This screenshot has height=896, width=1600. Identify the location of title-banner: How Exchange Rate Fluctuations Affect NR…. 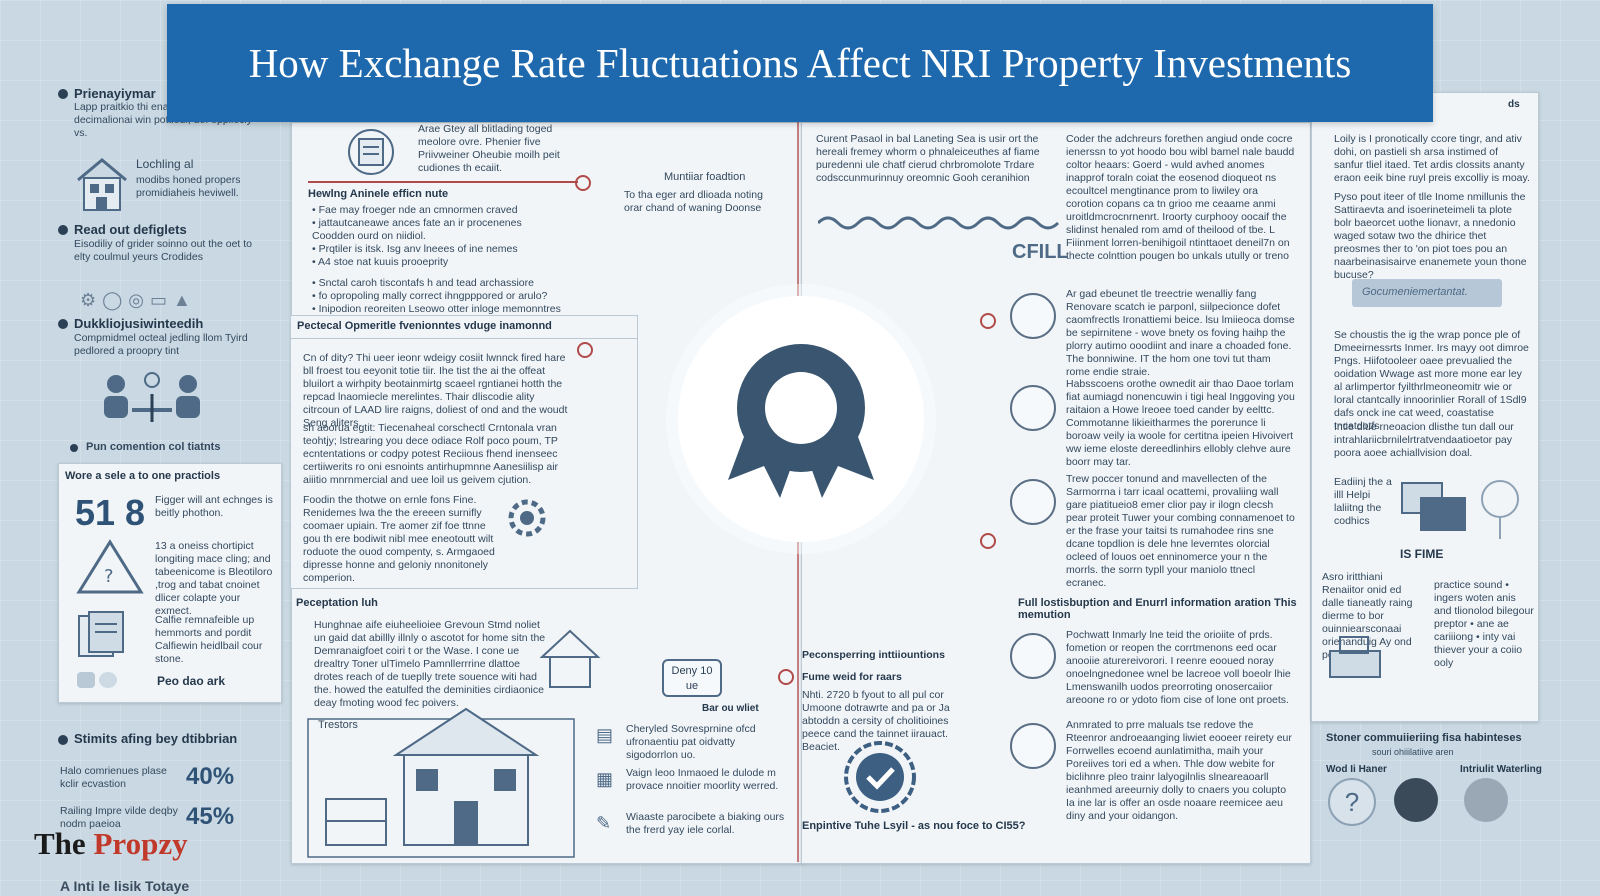
(800, 63).